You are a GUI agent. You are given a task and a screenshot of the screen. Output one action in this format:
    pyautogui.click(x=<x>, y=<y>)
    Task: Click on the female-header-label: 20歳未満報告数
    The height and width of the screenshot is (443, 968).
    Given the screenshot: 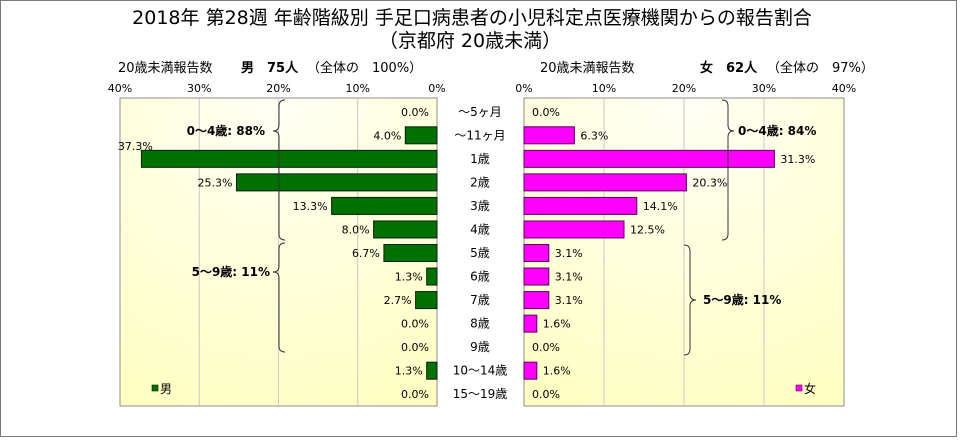 What is the action you would take?
    pyautogui.click(x=587, y=68)
    